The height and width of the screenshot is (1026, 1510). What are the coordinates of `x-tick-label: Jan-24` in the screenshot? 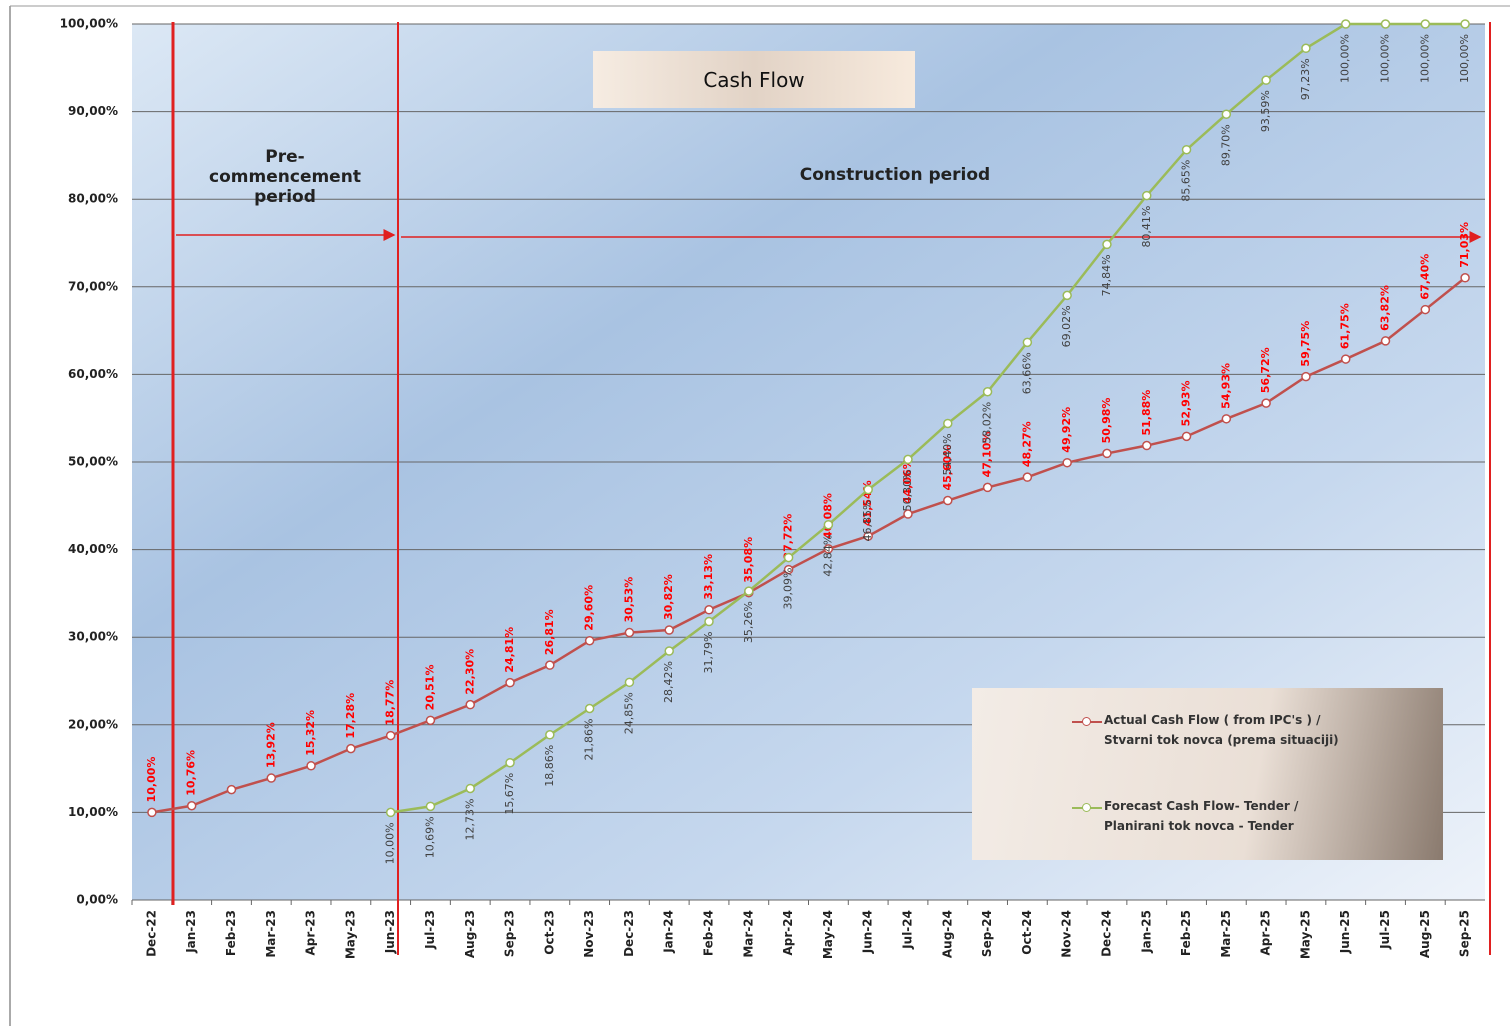 It's located at (669, 932).